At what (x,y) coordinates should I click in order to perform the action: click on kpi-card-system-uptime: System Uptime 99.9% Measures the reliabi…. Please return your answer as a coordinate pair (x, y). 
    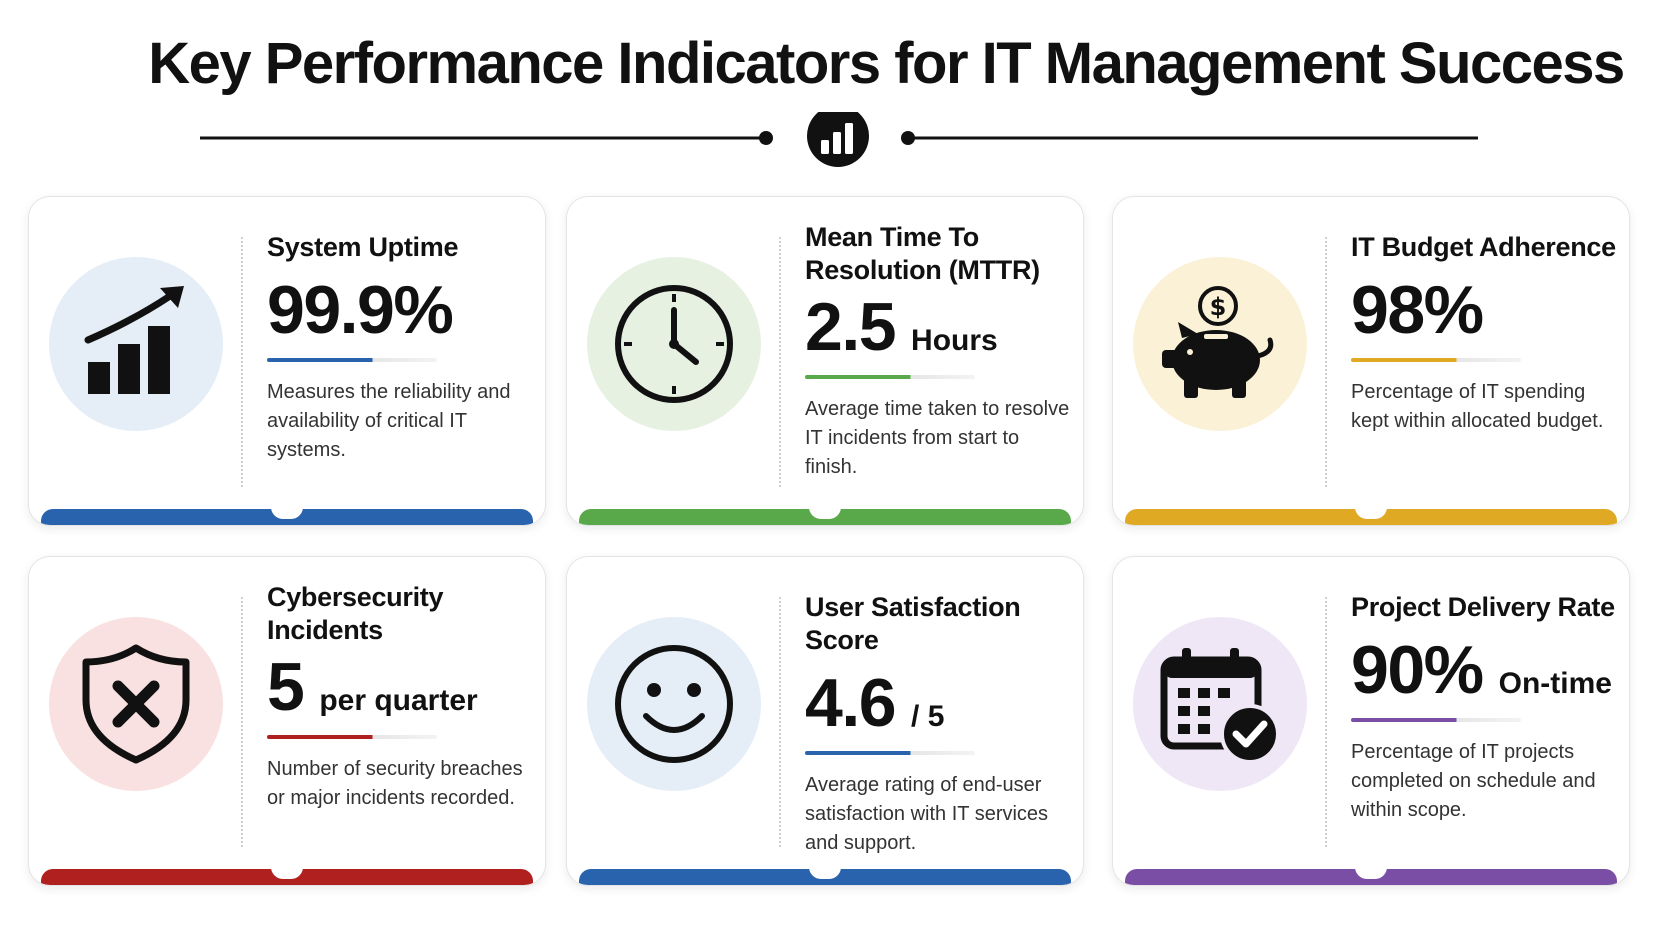
    Looking at the image, I should click on (287, 361).